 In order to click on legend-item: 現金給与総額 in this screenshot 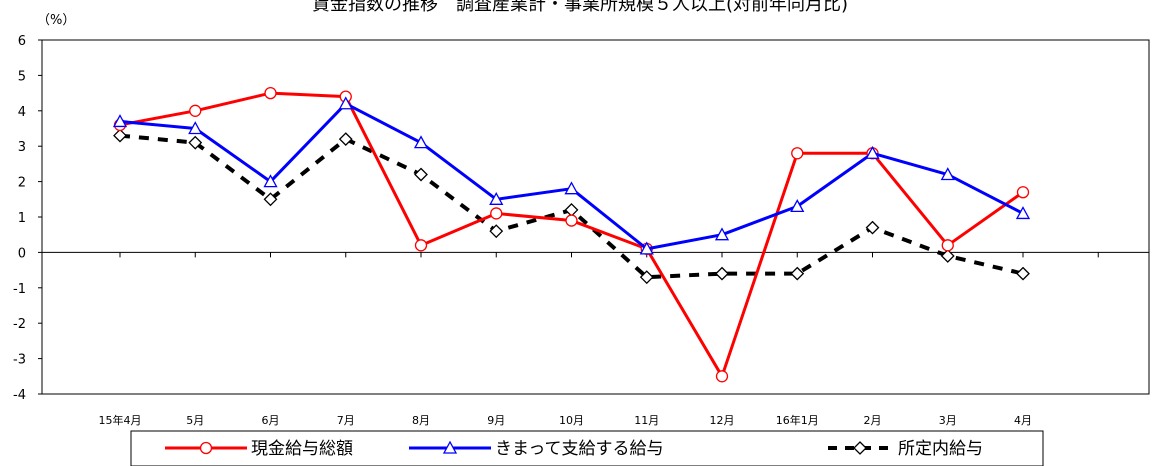, I will do `click(259, 449)`.